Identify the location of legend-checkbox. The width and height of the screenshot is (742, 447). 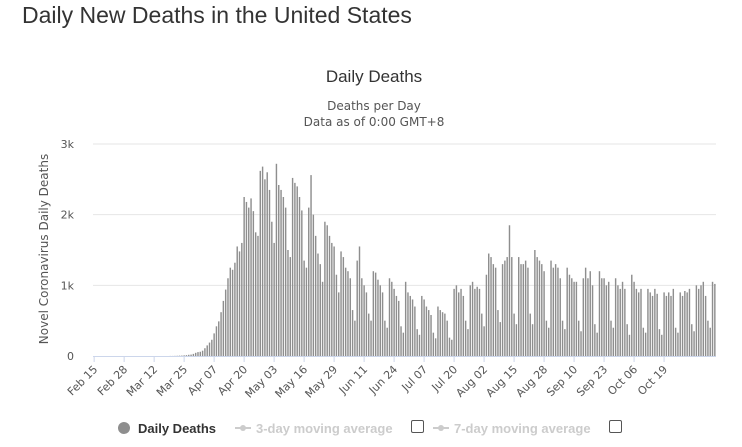
(417, 426).